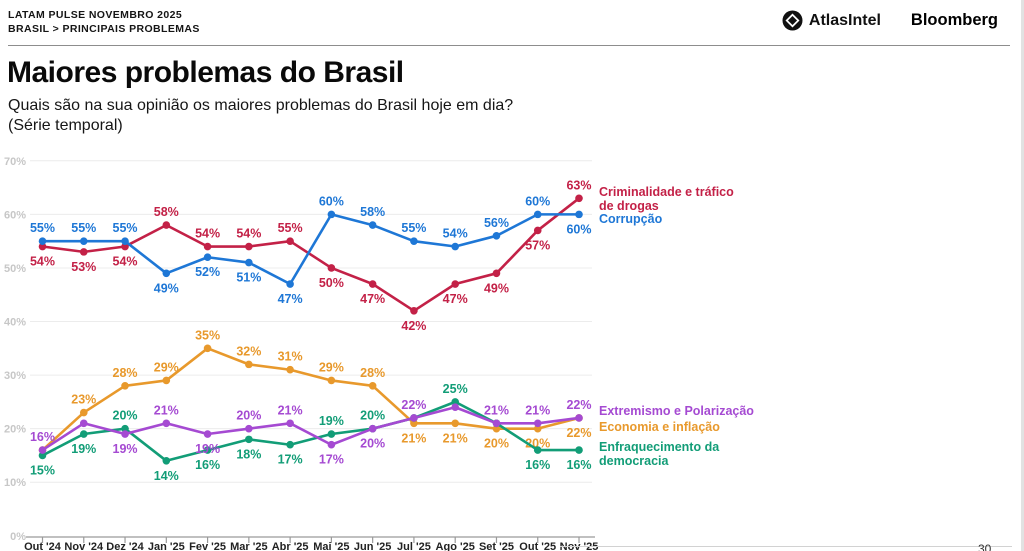 The image size is (1024, 551). What do you see at coordinates (166, 476) in the screenshot?
I see `data-point-label: 14%` at bounding box center [166, 476].